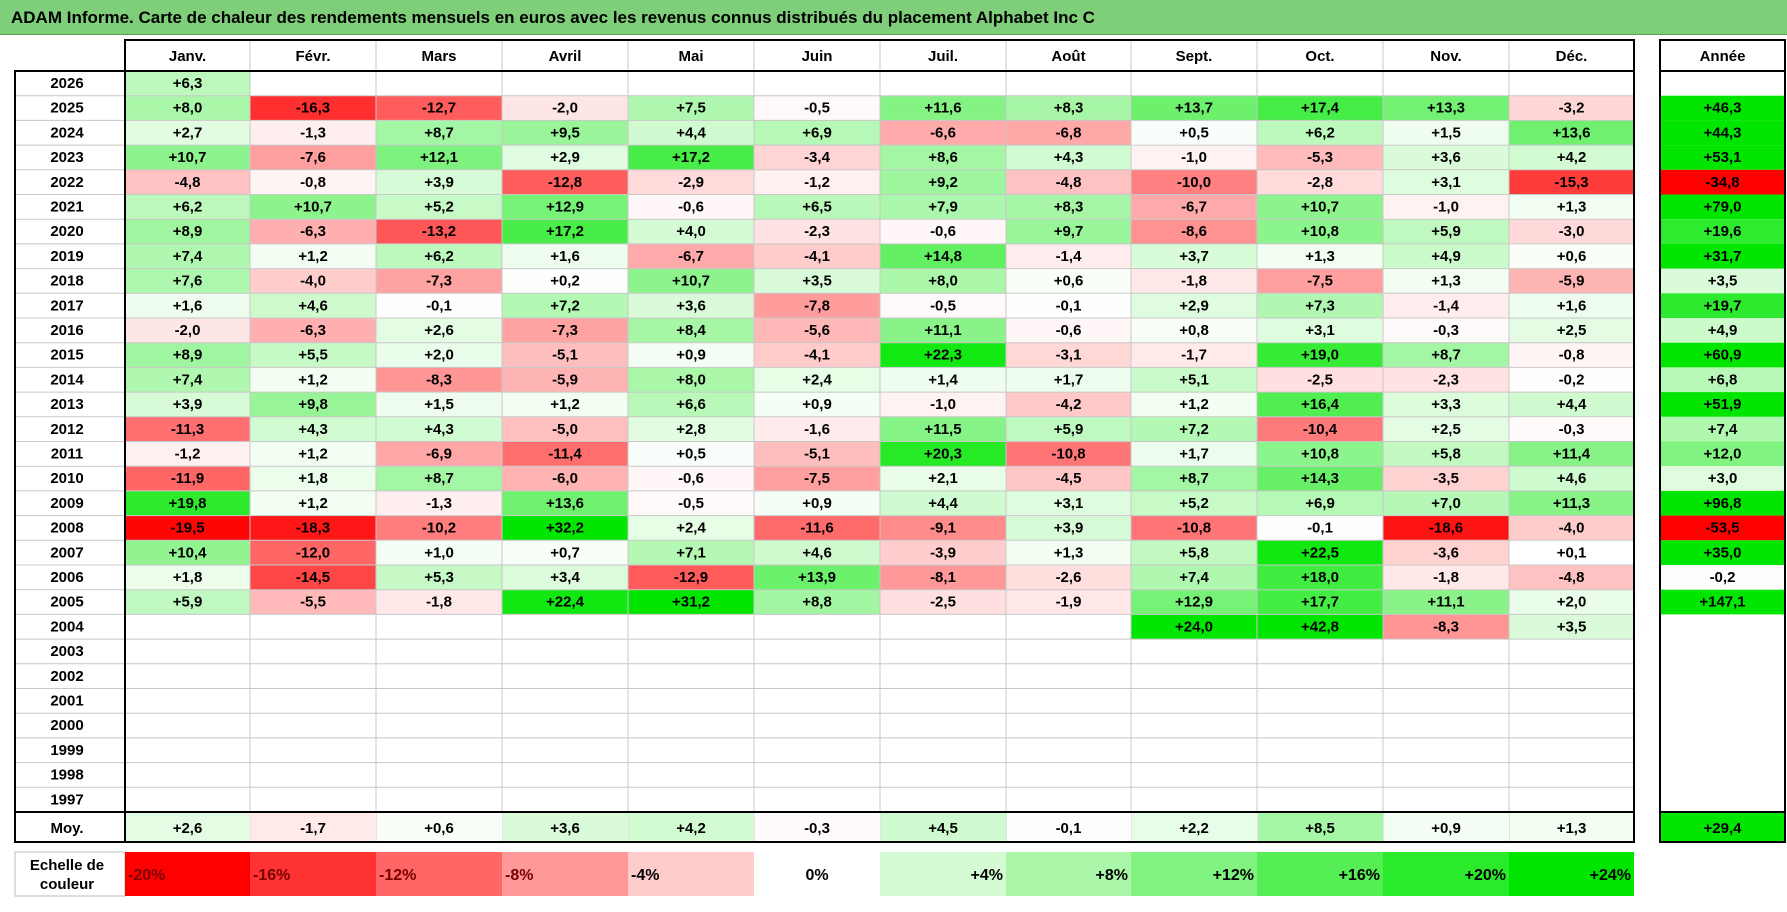 The width and height of the screenshot is (1787, 912). What do you see at coordinates (1723, 379) in the screenshot?
I see `annual-value: +6,8` at bounding box center [1723, 379].